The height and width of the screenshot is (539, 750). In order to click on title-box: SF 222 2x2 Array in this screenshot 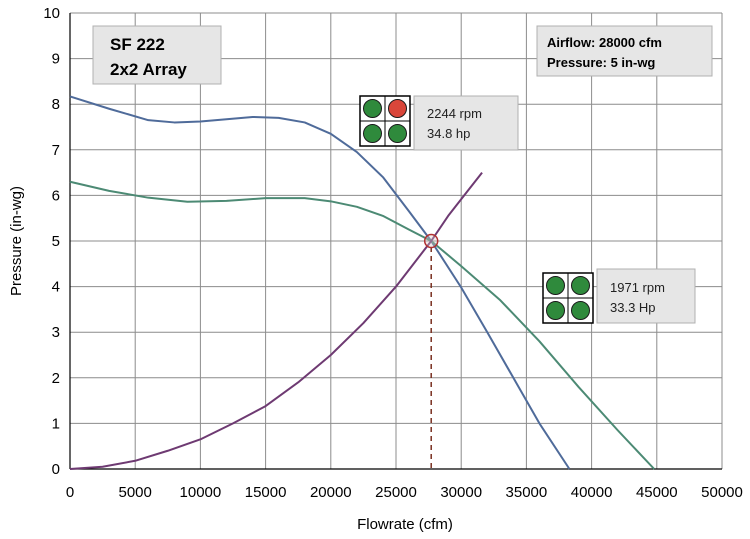, I will do `click(157, 55)`.